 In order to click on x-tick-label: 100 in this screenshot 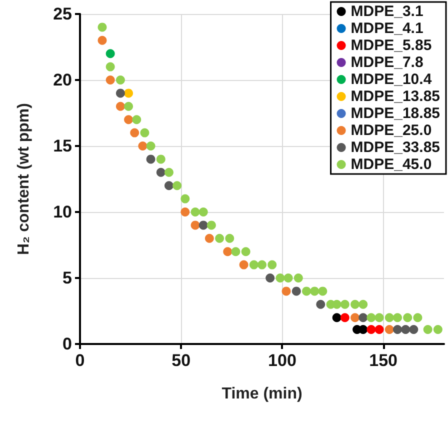, I will do `click(282, 360)`.